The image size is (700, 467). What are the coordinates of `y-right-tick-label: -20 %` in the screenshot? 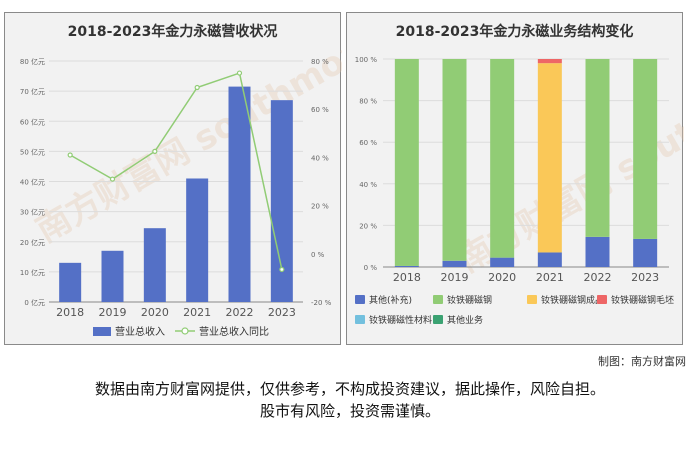 It's located at (321, 303).